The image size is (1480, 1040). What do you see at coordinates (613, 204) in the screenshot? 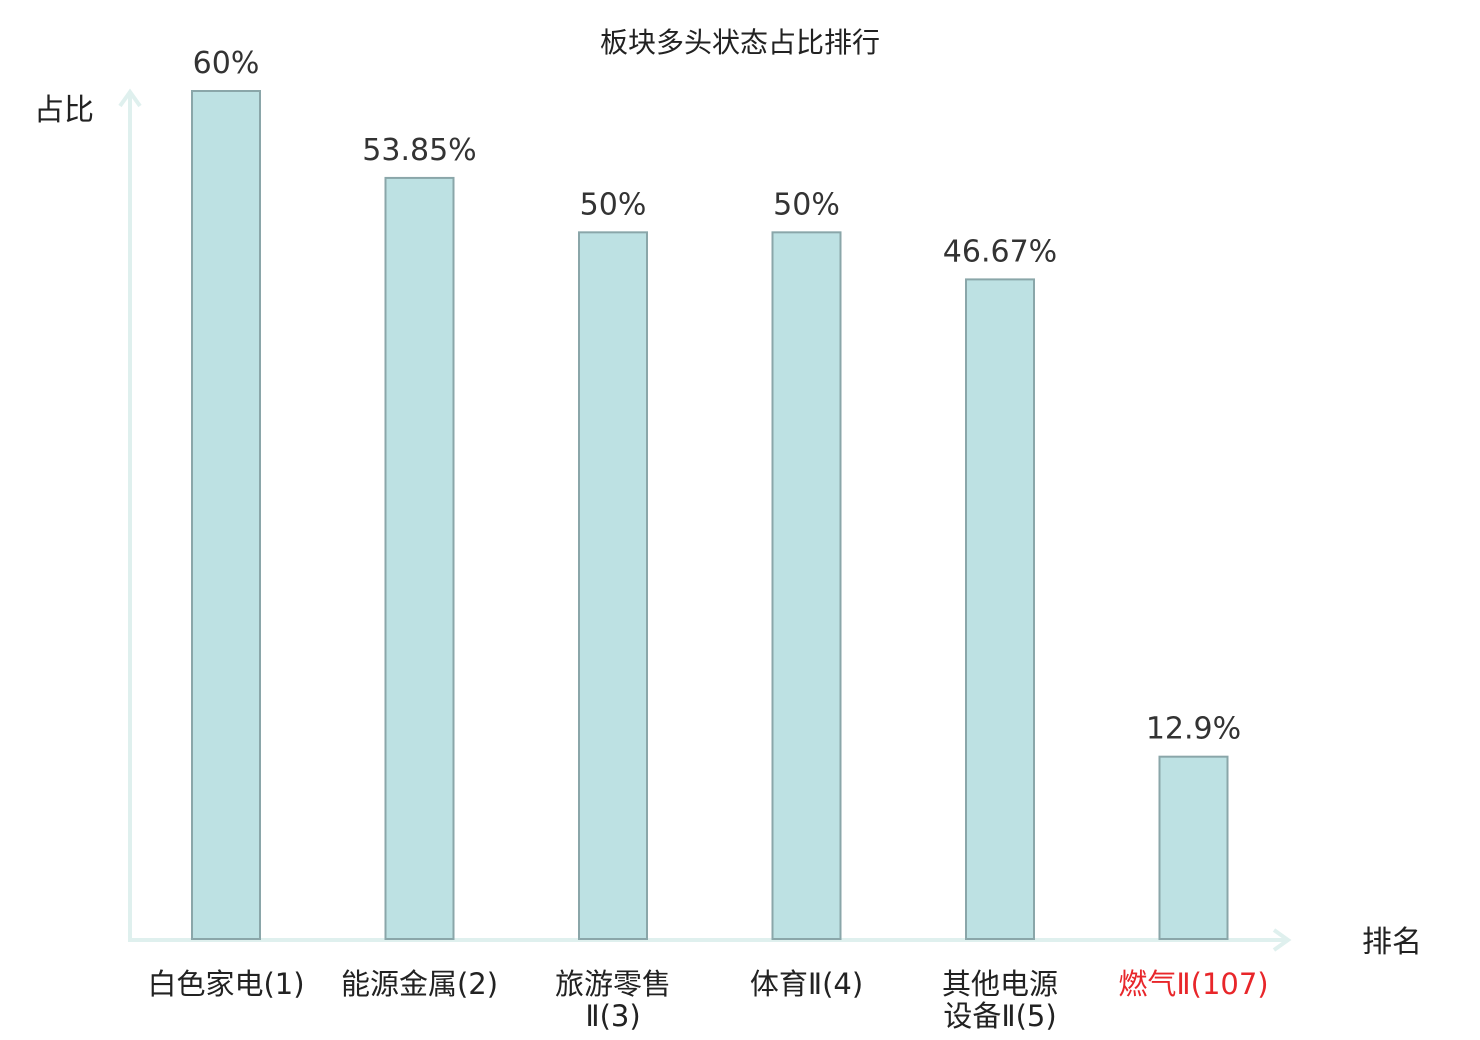
I see `value-label-3: 50%` at bounding box center [613, 204].